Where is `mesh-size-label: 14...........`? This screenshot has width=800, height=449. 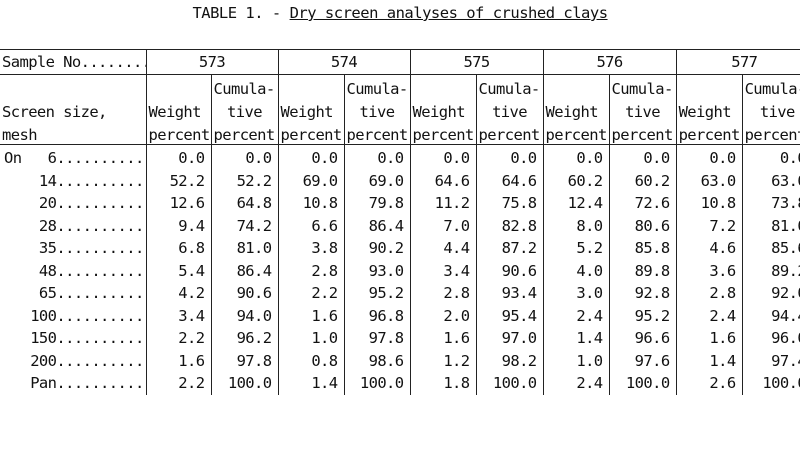 mesh-size-label: 14........... is located at coordinates (75, 180).